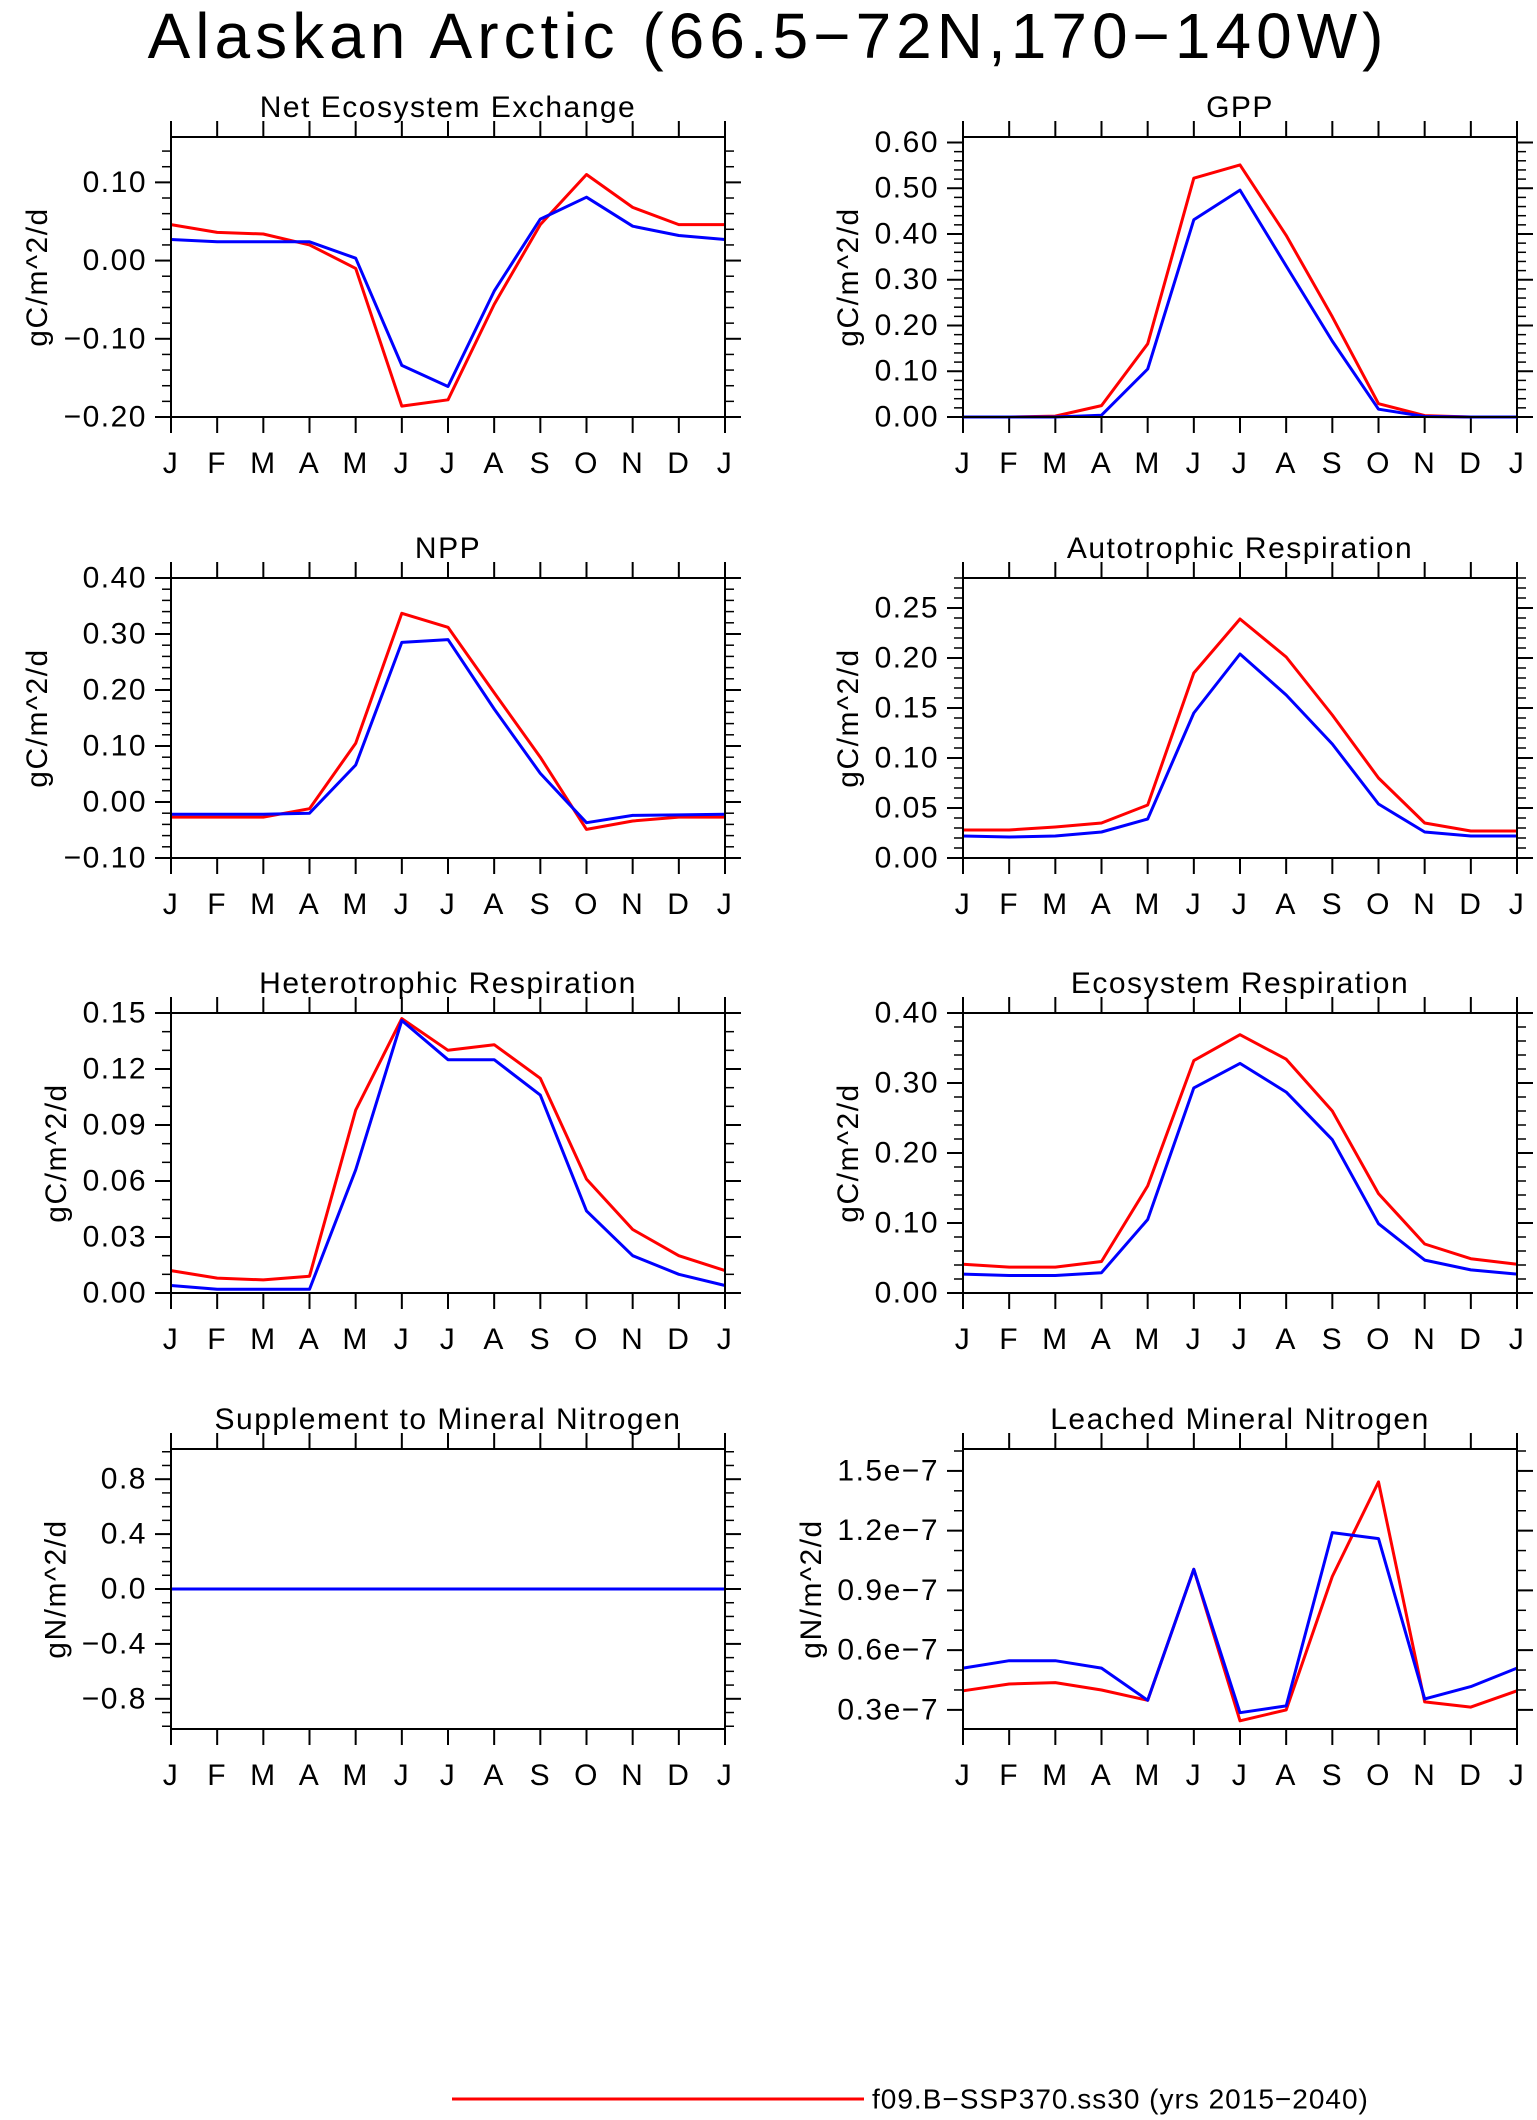 Image resolution: width=1537 pixels, height=2120 pixels. What do you see at coordinates (448, 548) in the screenshot?
I see `panel-title: NPP` at bounding box center [448, 548].